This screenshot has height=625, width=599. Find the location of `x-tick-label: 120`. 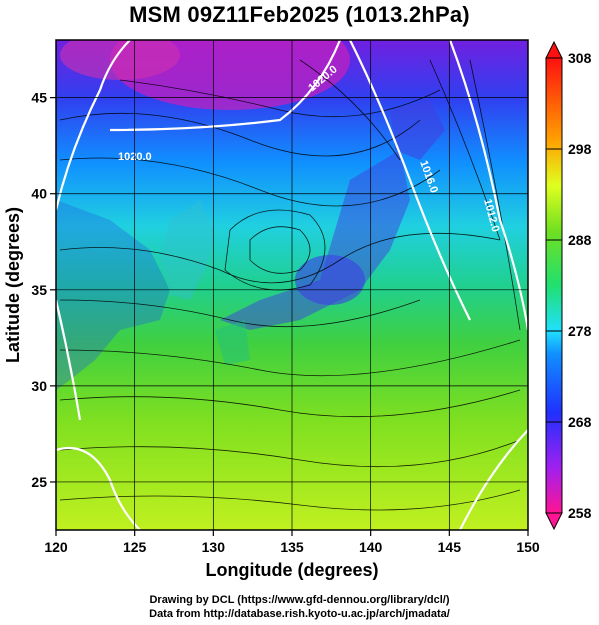

x-tick-label: 120 is located at coordinates (56, 547).